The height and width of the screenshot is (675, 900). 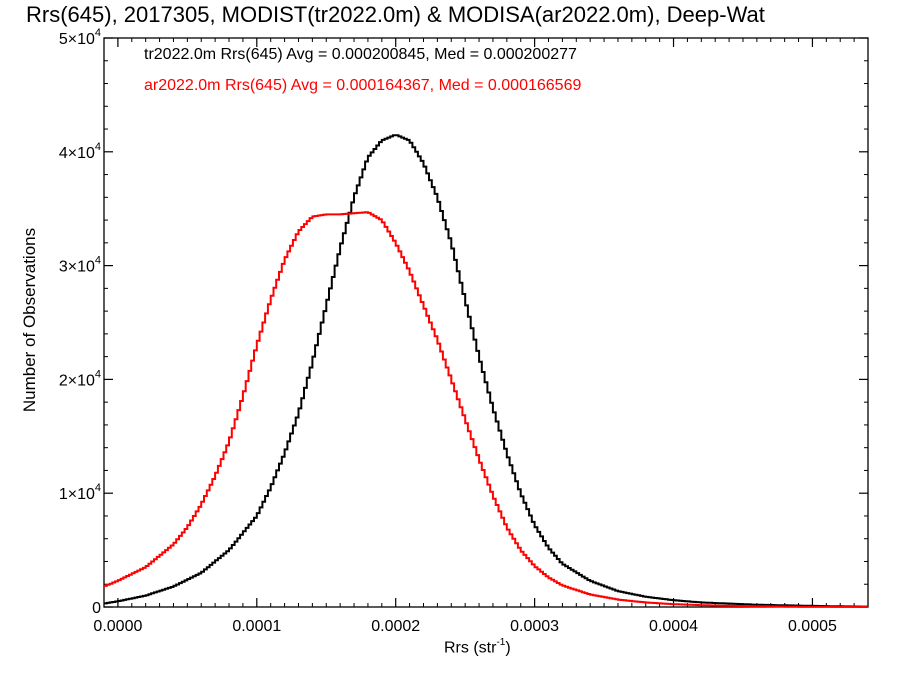 What do you see at coordinates (673, 626) in the screenshot?
I see `x-tick-label: 0.0004` at bounding box center [673, 626].